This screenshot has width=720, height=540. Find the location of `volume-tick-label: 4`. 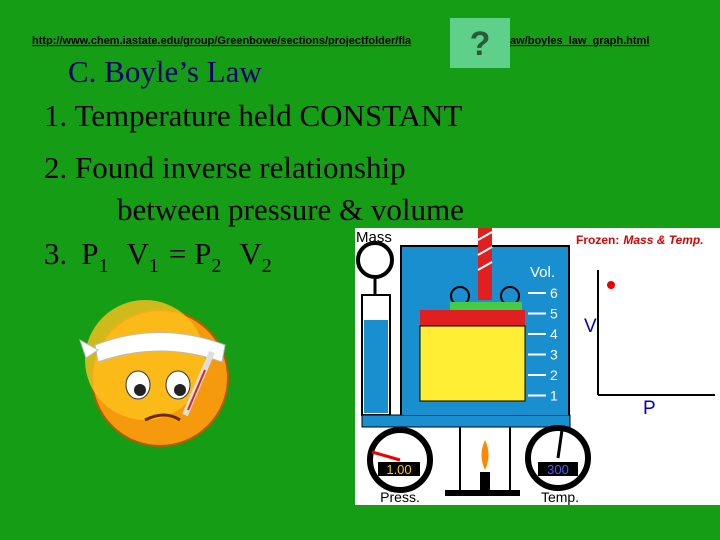

volume-tick-label: 4 is located at coordinates (554, 334).